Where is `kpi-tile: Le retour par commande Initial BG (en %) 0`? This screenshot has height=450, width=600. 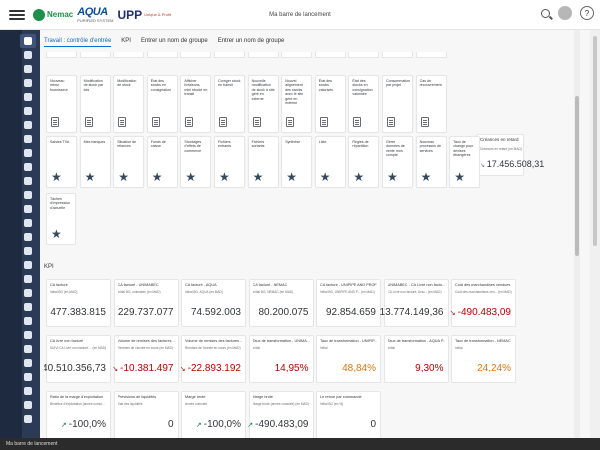
kpi-tile: Le retour par commande Initial BG (en %) 0 is located at coordinates (348, 414).